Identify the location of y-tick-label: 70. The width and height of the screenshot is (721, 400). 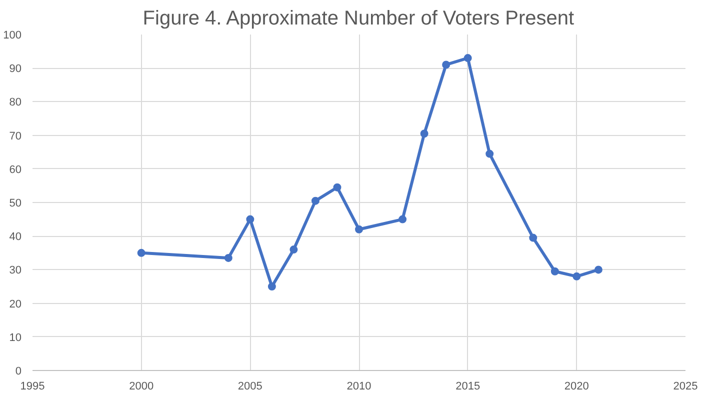
(15, 136).